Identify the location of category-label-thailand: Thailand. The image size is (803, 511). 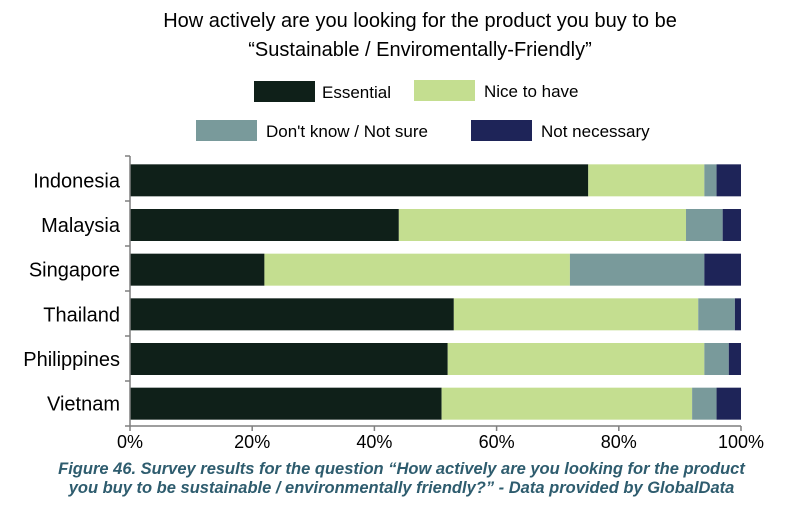
(81, 315).